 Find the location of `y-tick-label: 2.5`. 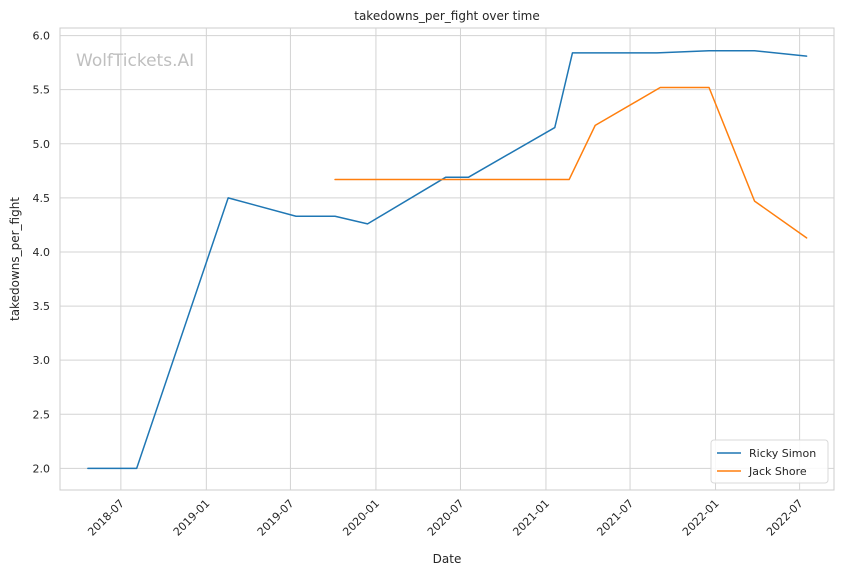

y-tick-label: 2.5 is located at coordinates (42, 414).